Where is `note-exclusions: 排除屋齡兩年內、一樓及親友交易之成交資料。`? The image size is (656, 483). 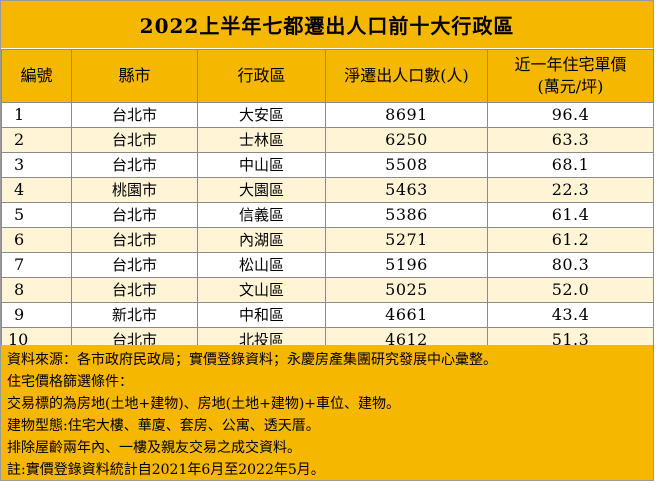
note-exclusions: 排除屋齡兩年內、一樓及親友交易之成交資料。 is located at coordinates (154, 448).